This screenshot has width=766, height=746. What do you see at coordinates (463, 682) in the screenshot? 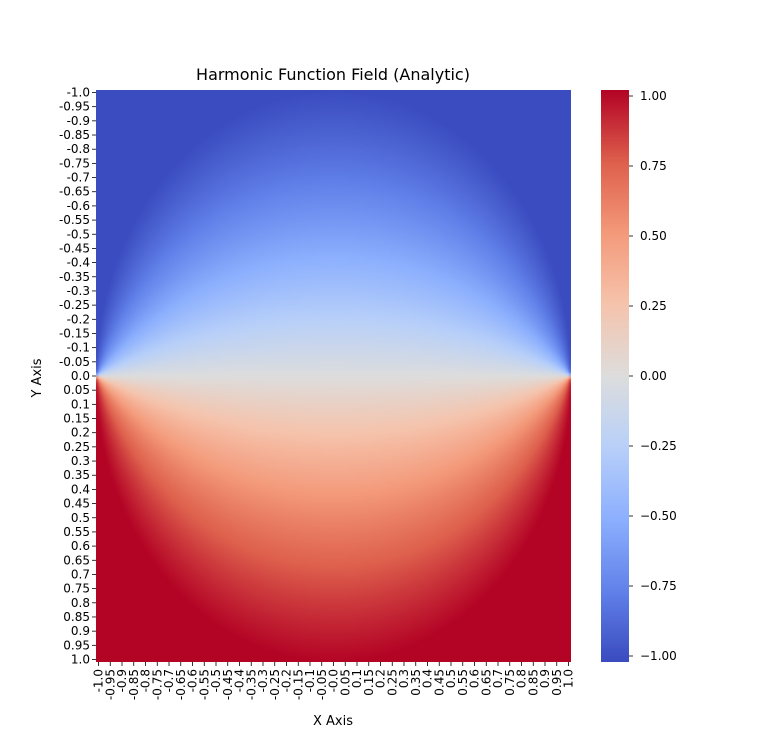
I see `x-tick-label: 0.55` at bounding box center [463, 682].